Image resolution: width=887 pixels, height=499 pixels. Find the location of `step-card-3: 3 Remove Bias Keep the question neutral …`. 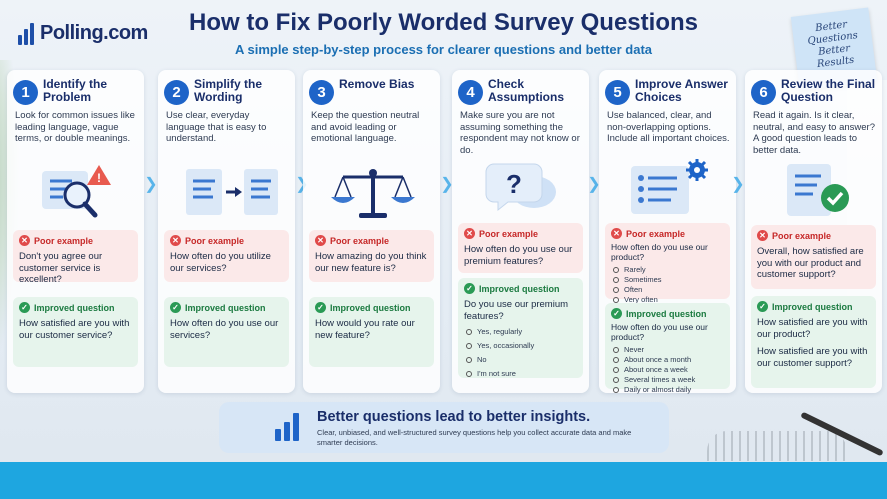

step-card-3: 3 Remove Bias Keep the question neutral … is located at coordinates (371, 231).